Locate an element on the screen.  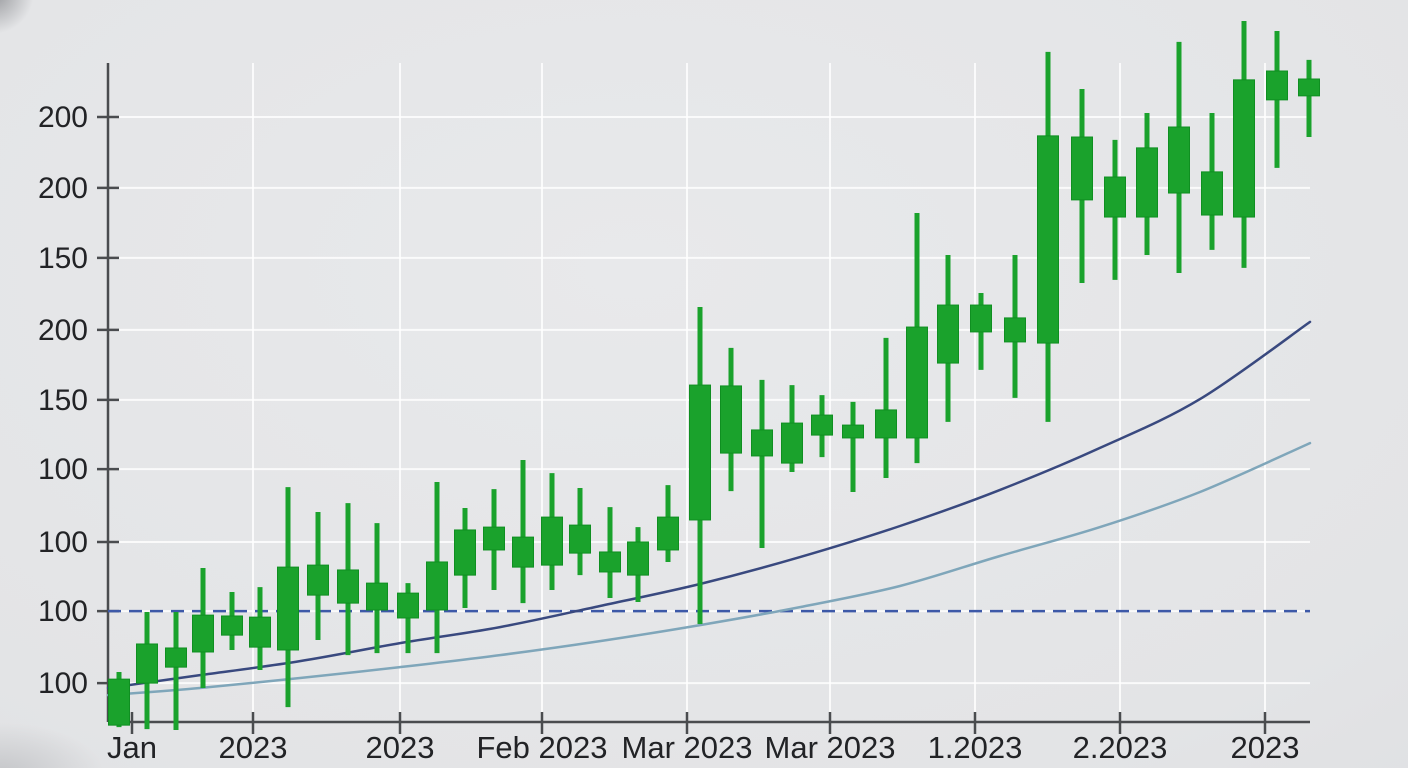
x-tick-label: 2.2023 is located at coordinates (1120, 747).